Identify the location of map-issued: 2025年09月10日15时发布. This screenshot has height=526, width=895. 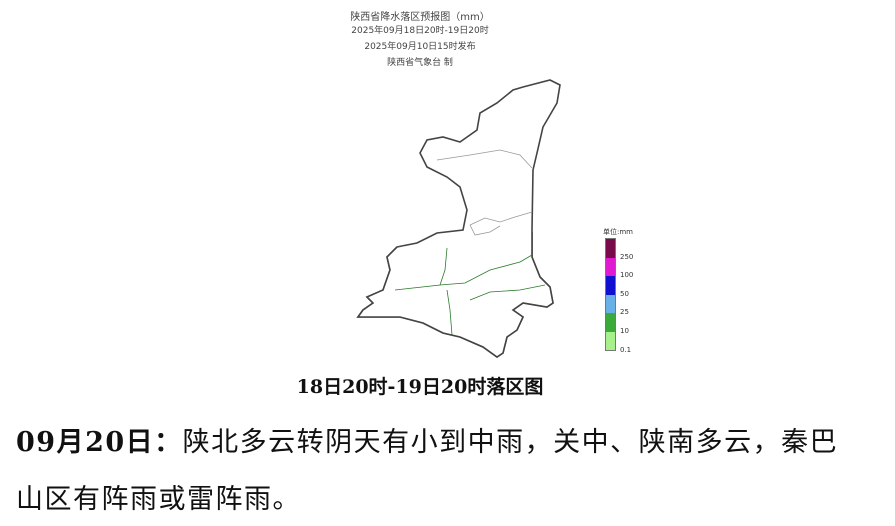
(420, 47).